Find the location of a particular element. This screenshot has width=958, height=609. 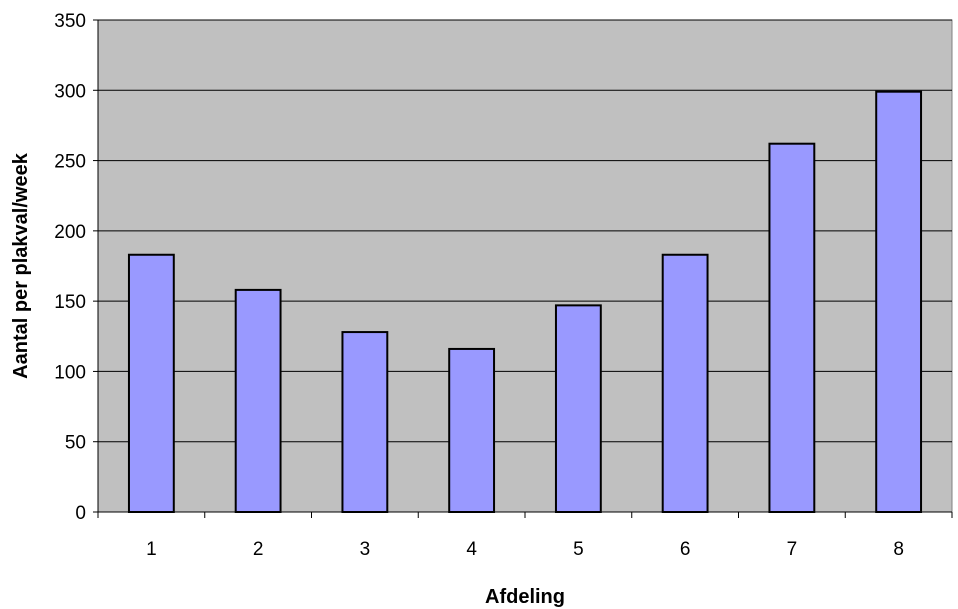

y-tick-label: 150 is located at coordinates (70, 302).